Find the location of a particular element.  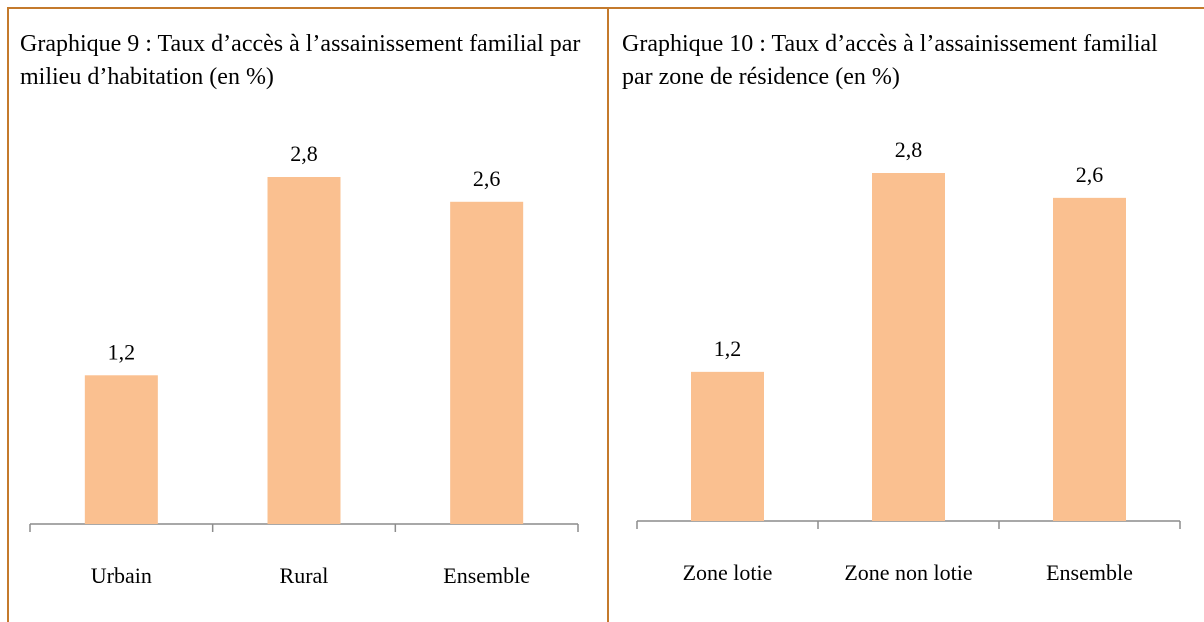

x-tick-label: Rural is located at coordinates (304, 575).